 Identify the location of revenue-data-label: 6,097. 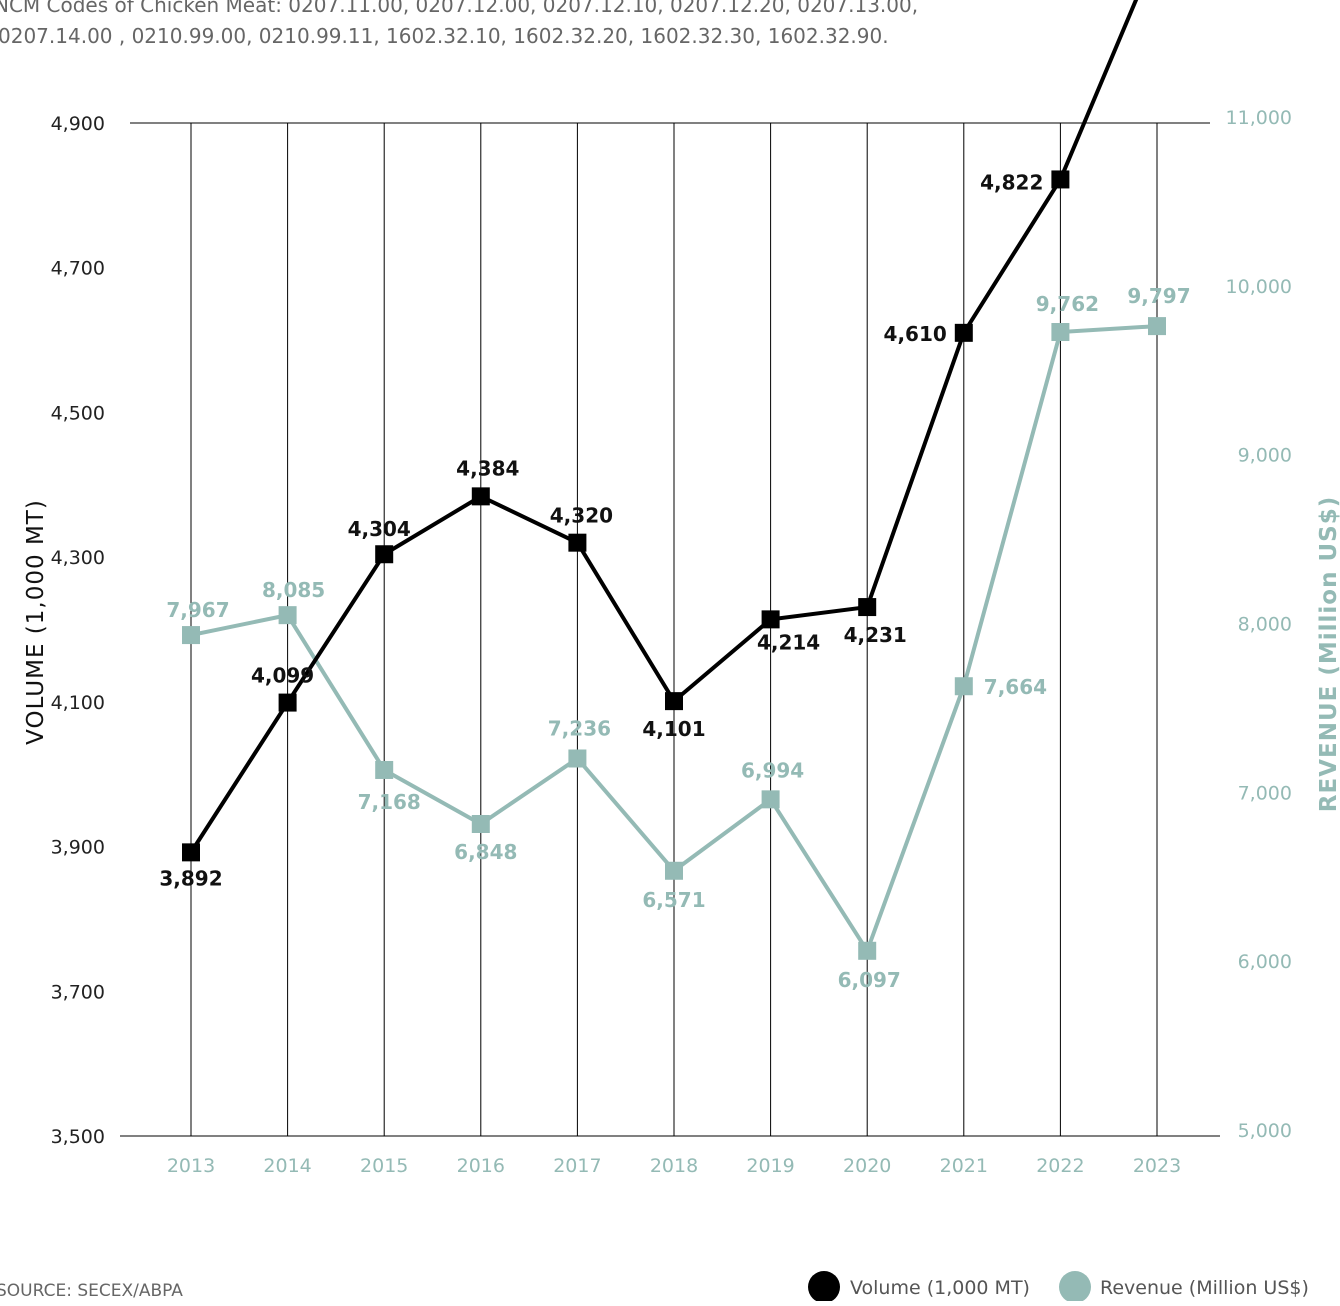
(869, 980).